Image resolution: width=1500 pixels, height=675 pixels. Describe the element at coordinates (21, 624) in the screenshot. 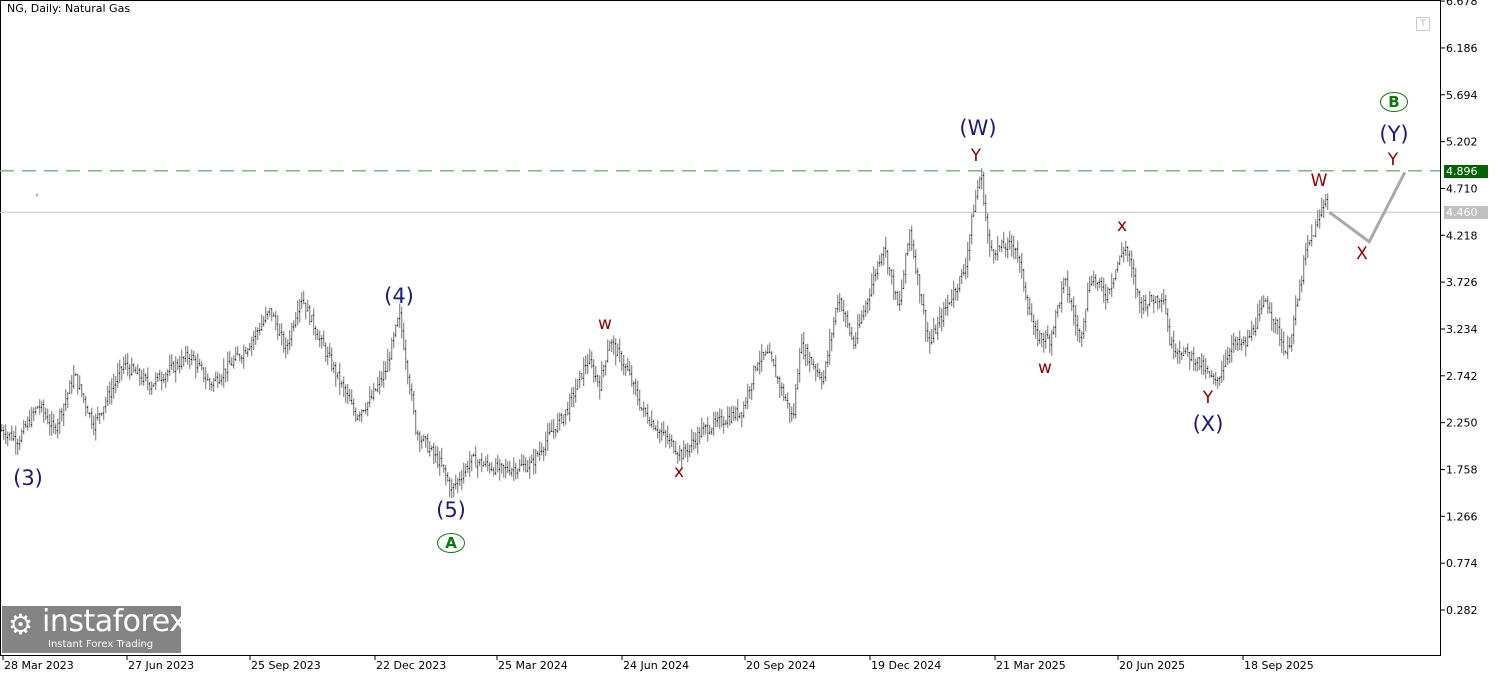

I see `gear-person-icon: ⚙` at that location.